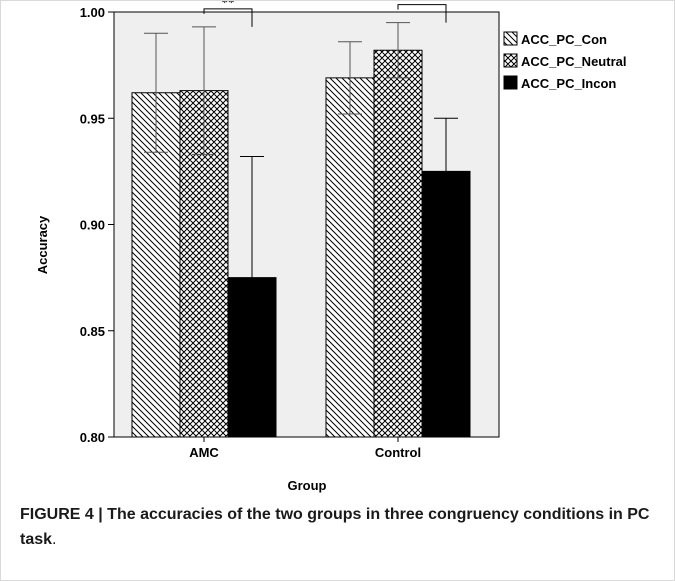  Describe the element at coordinates (510, 60) in the screenshot. I see `legend-swatch-acc_pc_neutral` at that location.